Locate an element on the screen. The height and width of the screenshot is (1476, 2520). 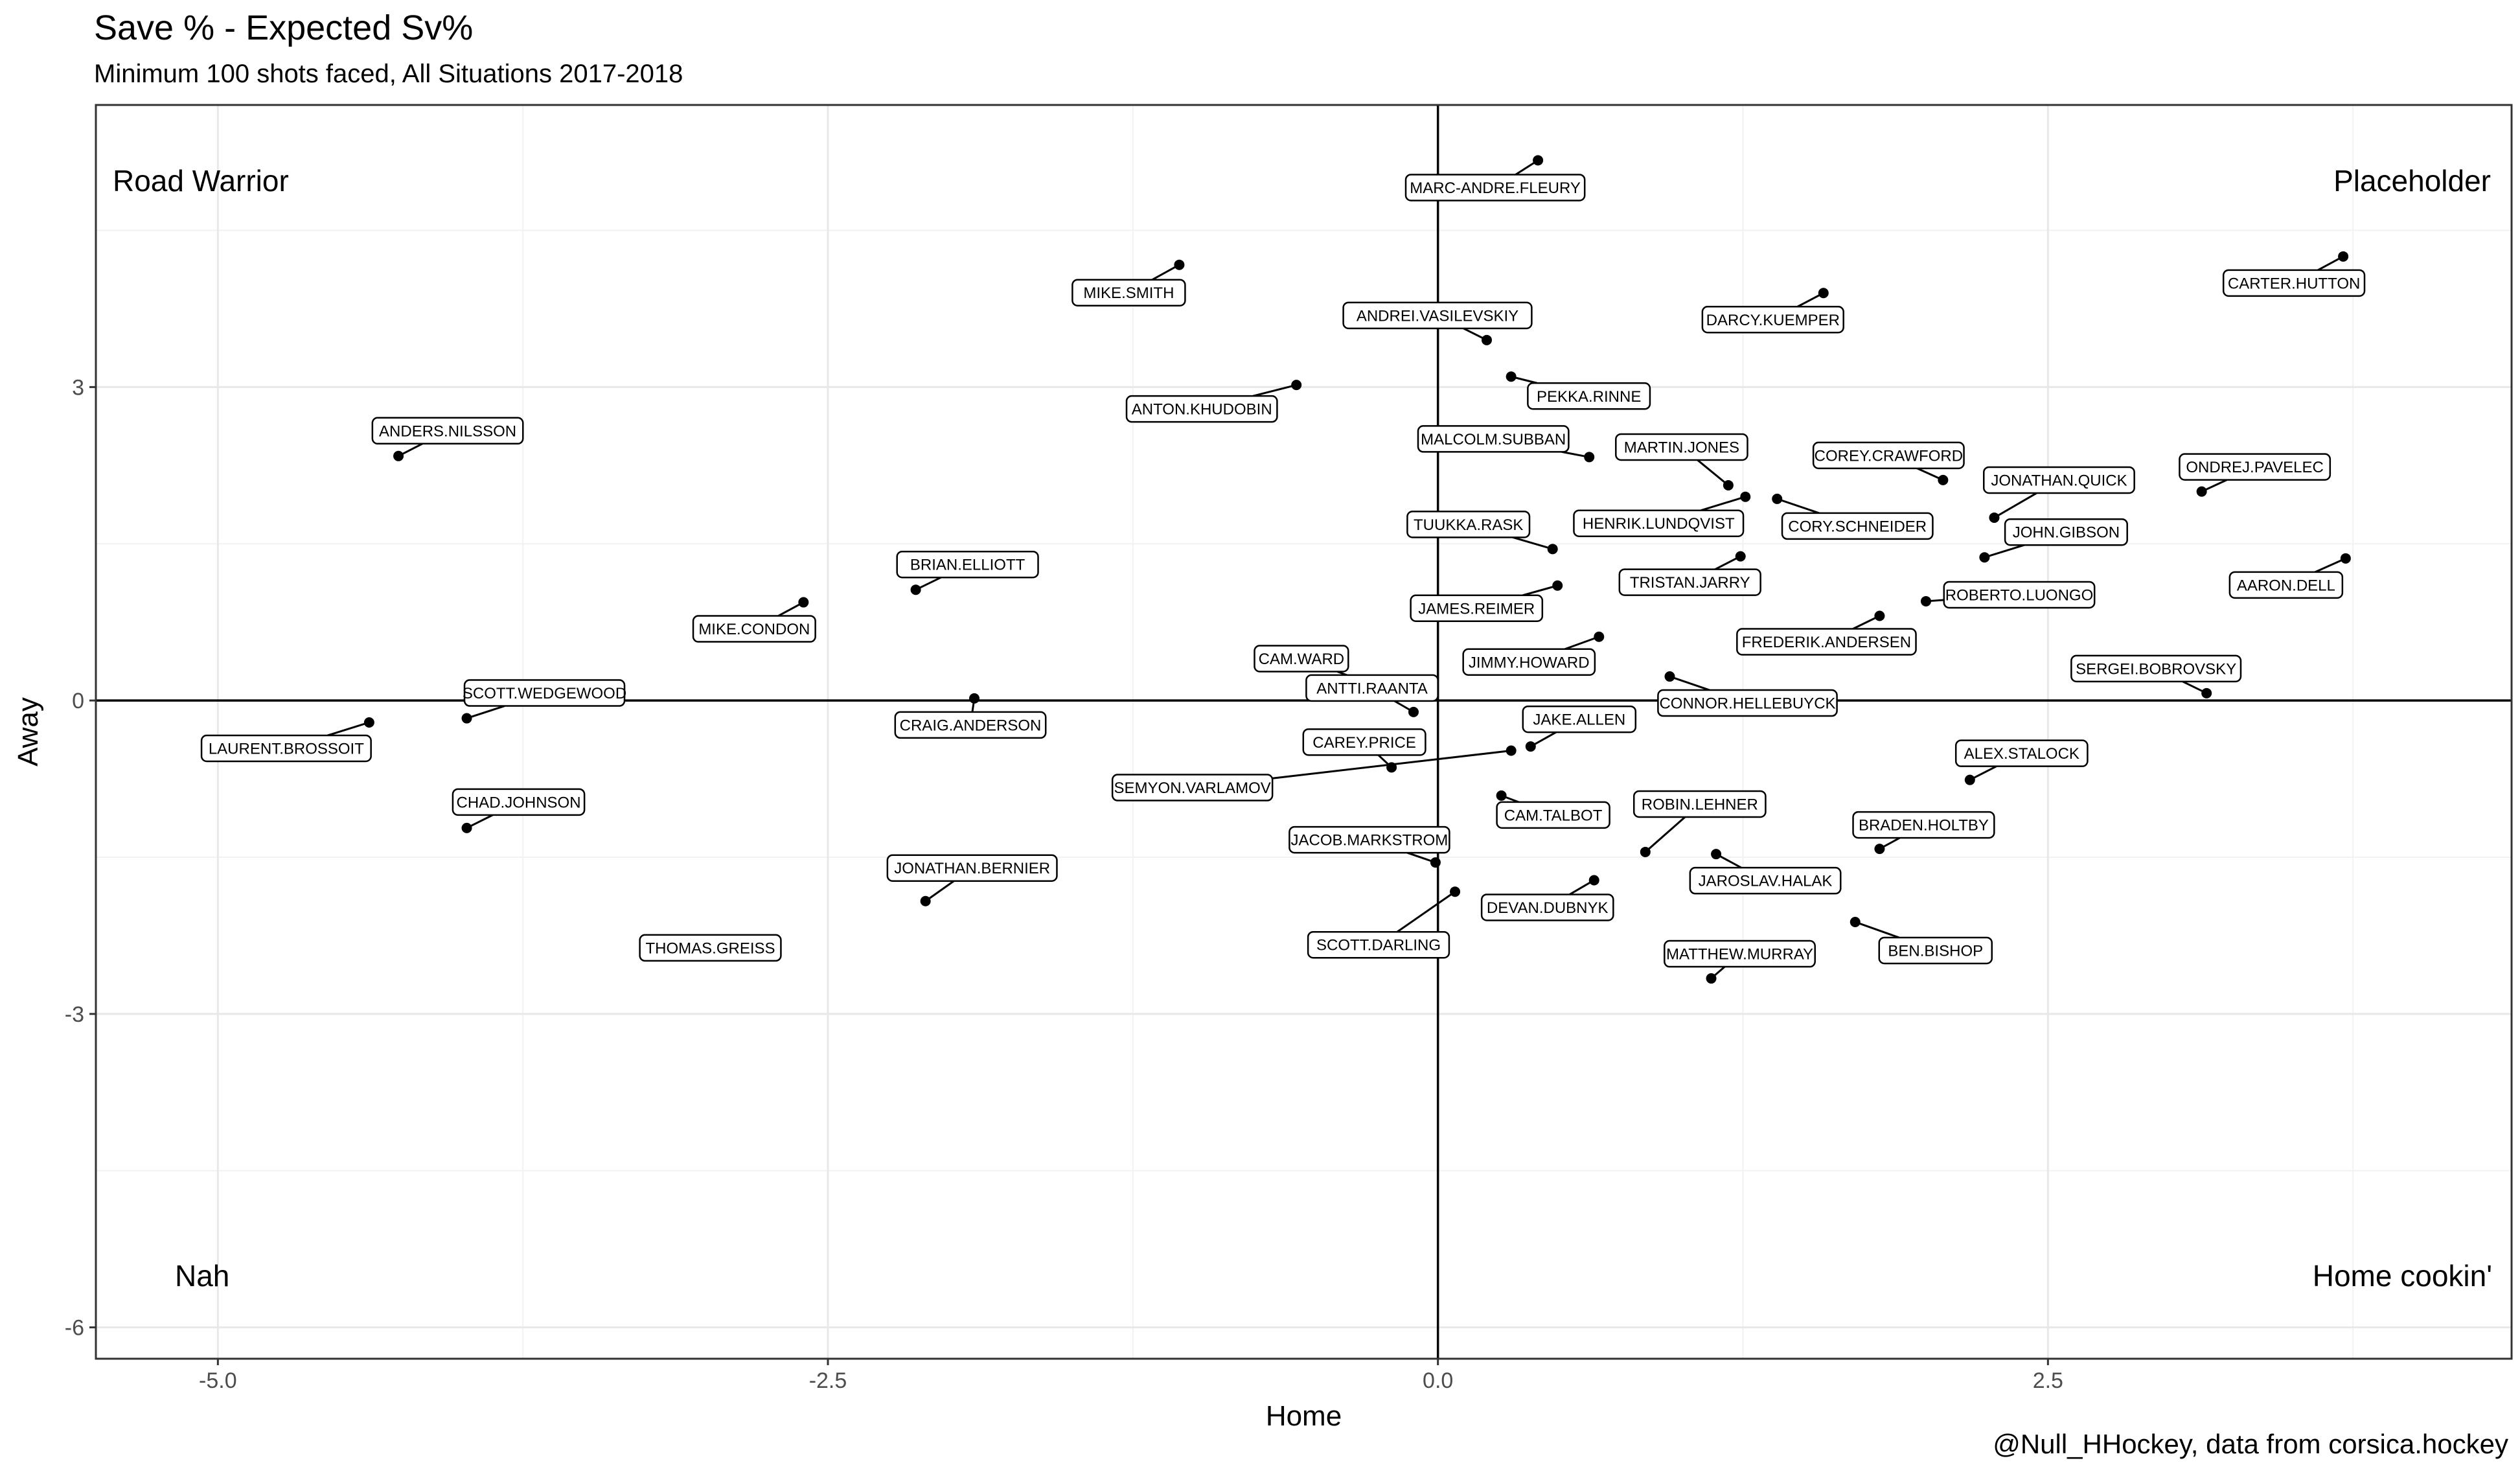
point-label: ROBERTO.LUONGO is located at coordinates (2019, 595).